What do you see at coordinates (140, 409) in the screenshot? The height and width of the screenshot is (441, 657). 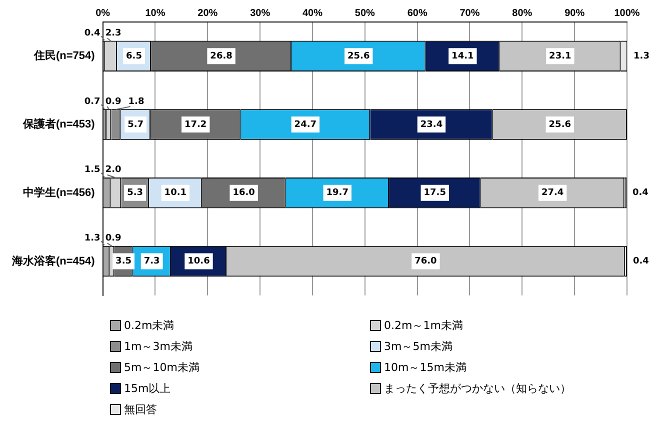 I see `legend-label: 無回答` at bounding box center [140, 409].